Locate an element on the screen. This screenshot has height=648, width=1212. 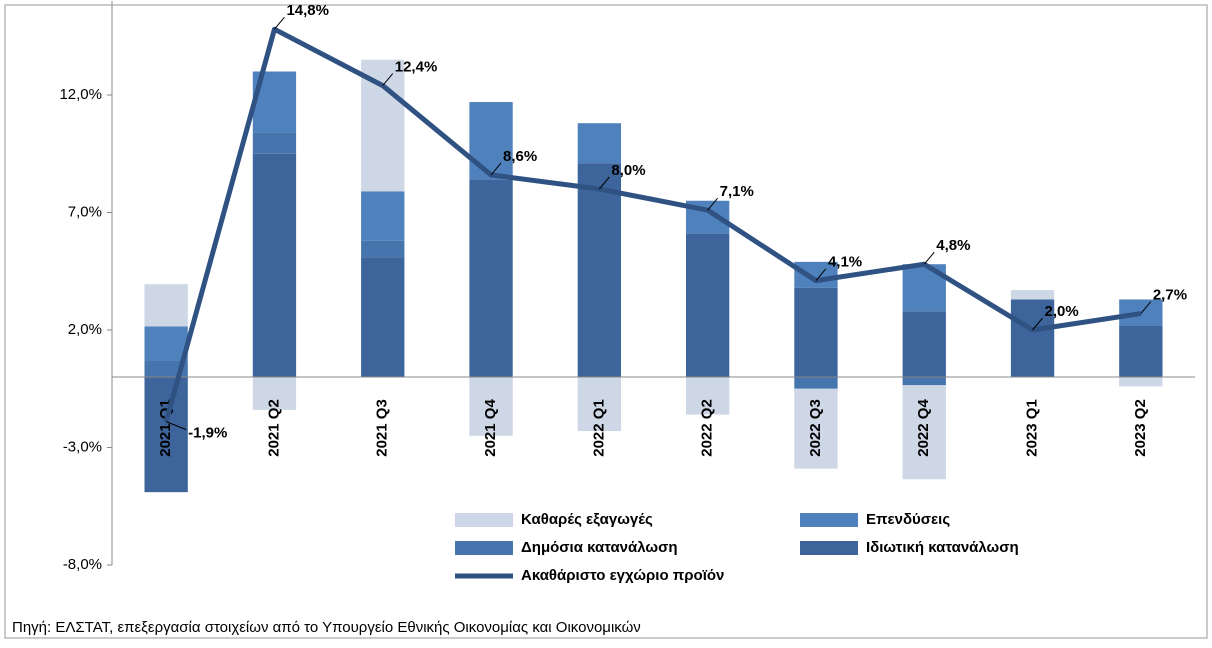
data-label: -1,9% is located at coordinates (207, 433).